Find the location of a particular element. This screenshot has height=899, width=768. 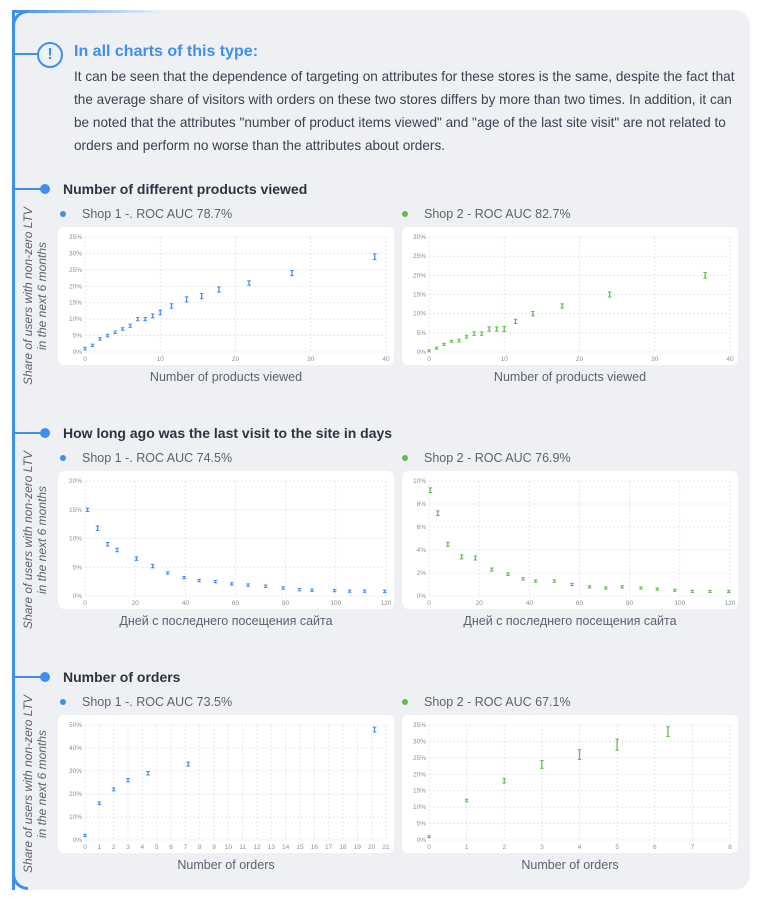

x-tick-label: 9 is located at coordinates (214, 847).